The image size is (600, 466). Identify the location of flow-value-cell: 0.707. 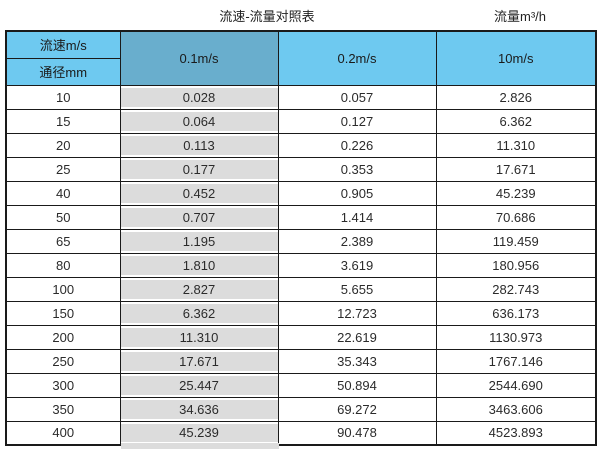
(199, 217).